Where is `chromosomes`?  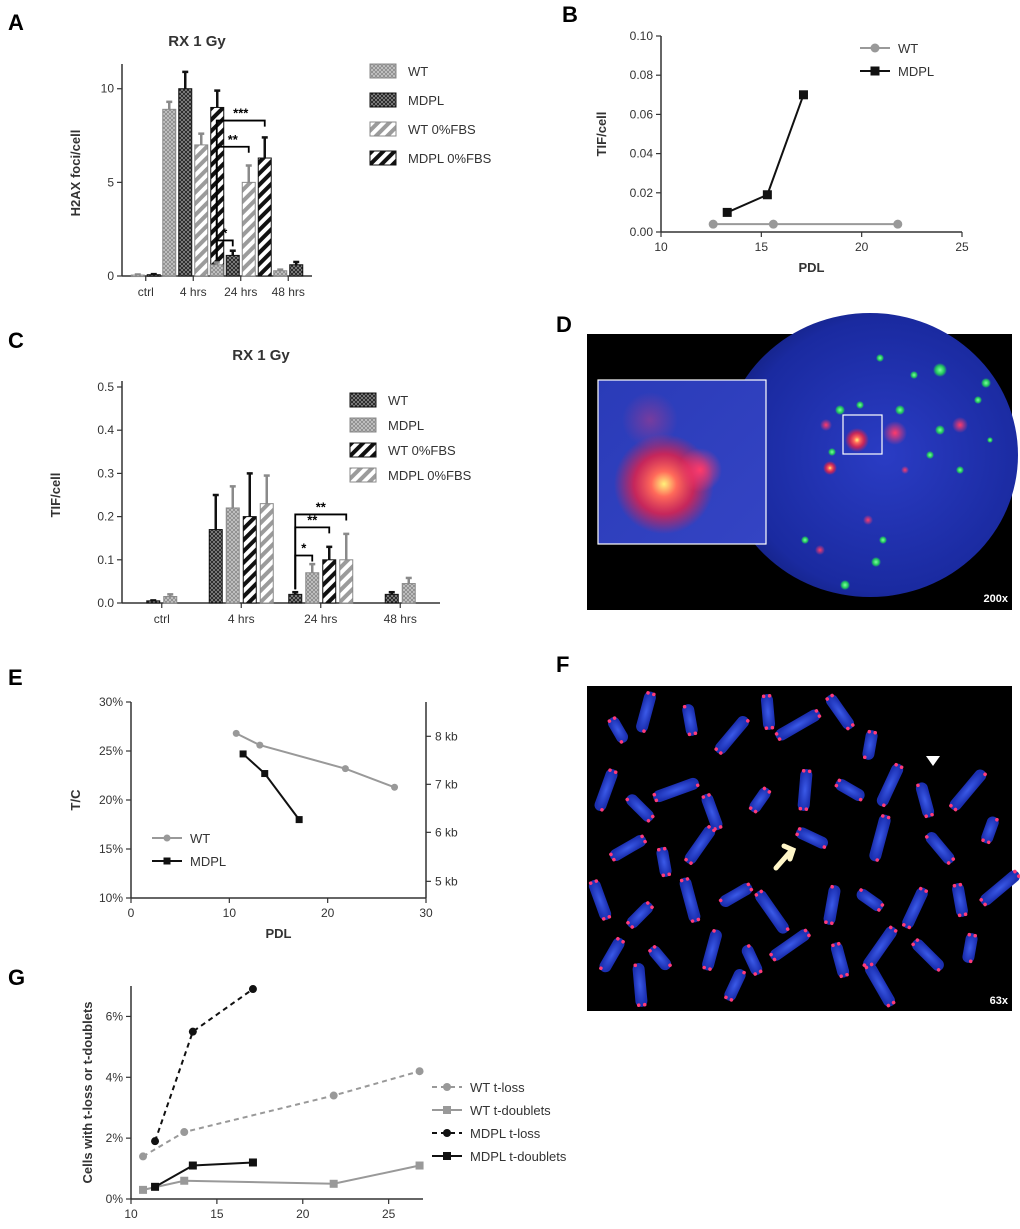
chromosomes is located at coordinates (804, 849).